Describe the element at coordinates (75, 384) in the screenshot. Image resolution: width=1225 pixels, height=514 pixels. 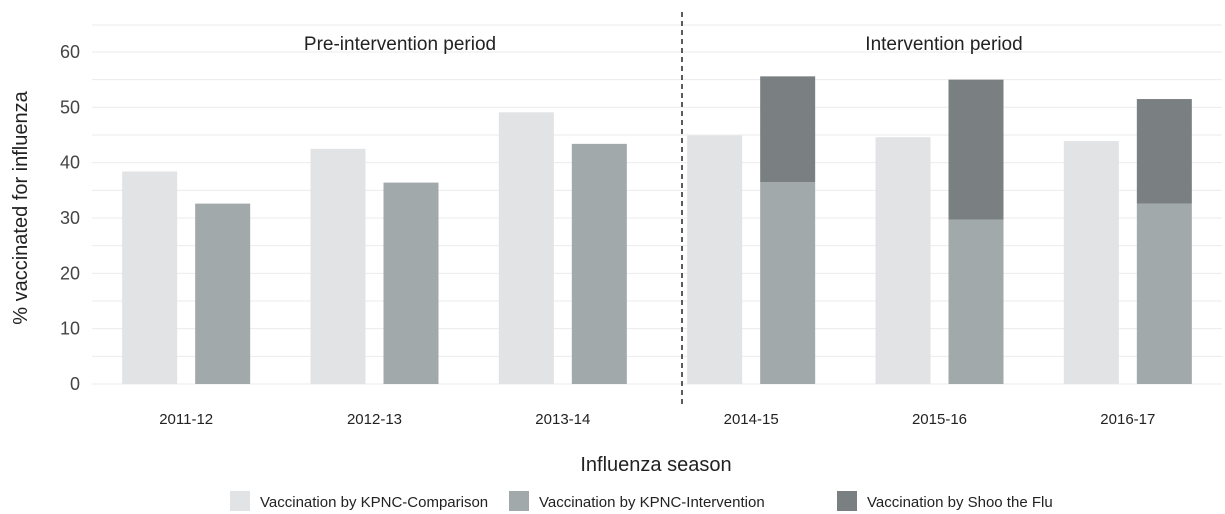
I see `y-tick-label: 0` at that location.